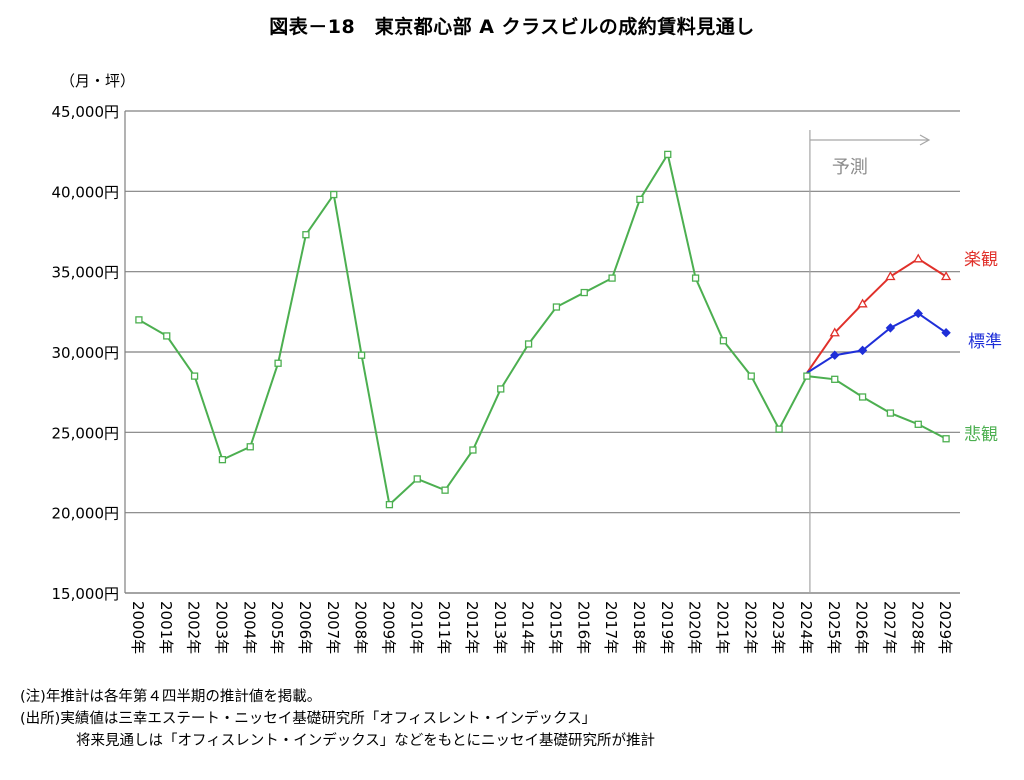  Describe the element at coordinates (512, 27) in the screenshot. I see `chart-title: 図表－18 東京都心部 A クラスビルの成約賃料見通し` at that location.